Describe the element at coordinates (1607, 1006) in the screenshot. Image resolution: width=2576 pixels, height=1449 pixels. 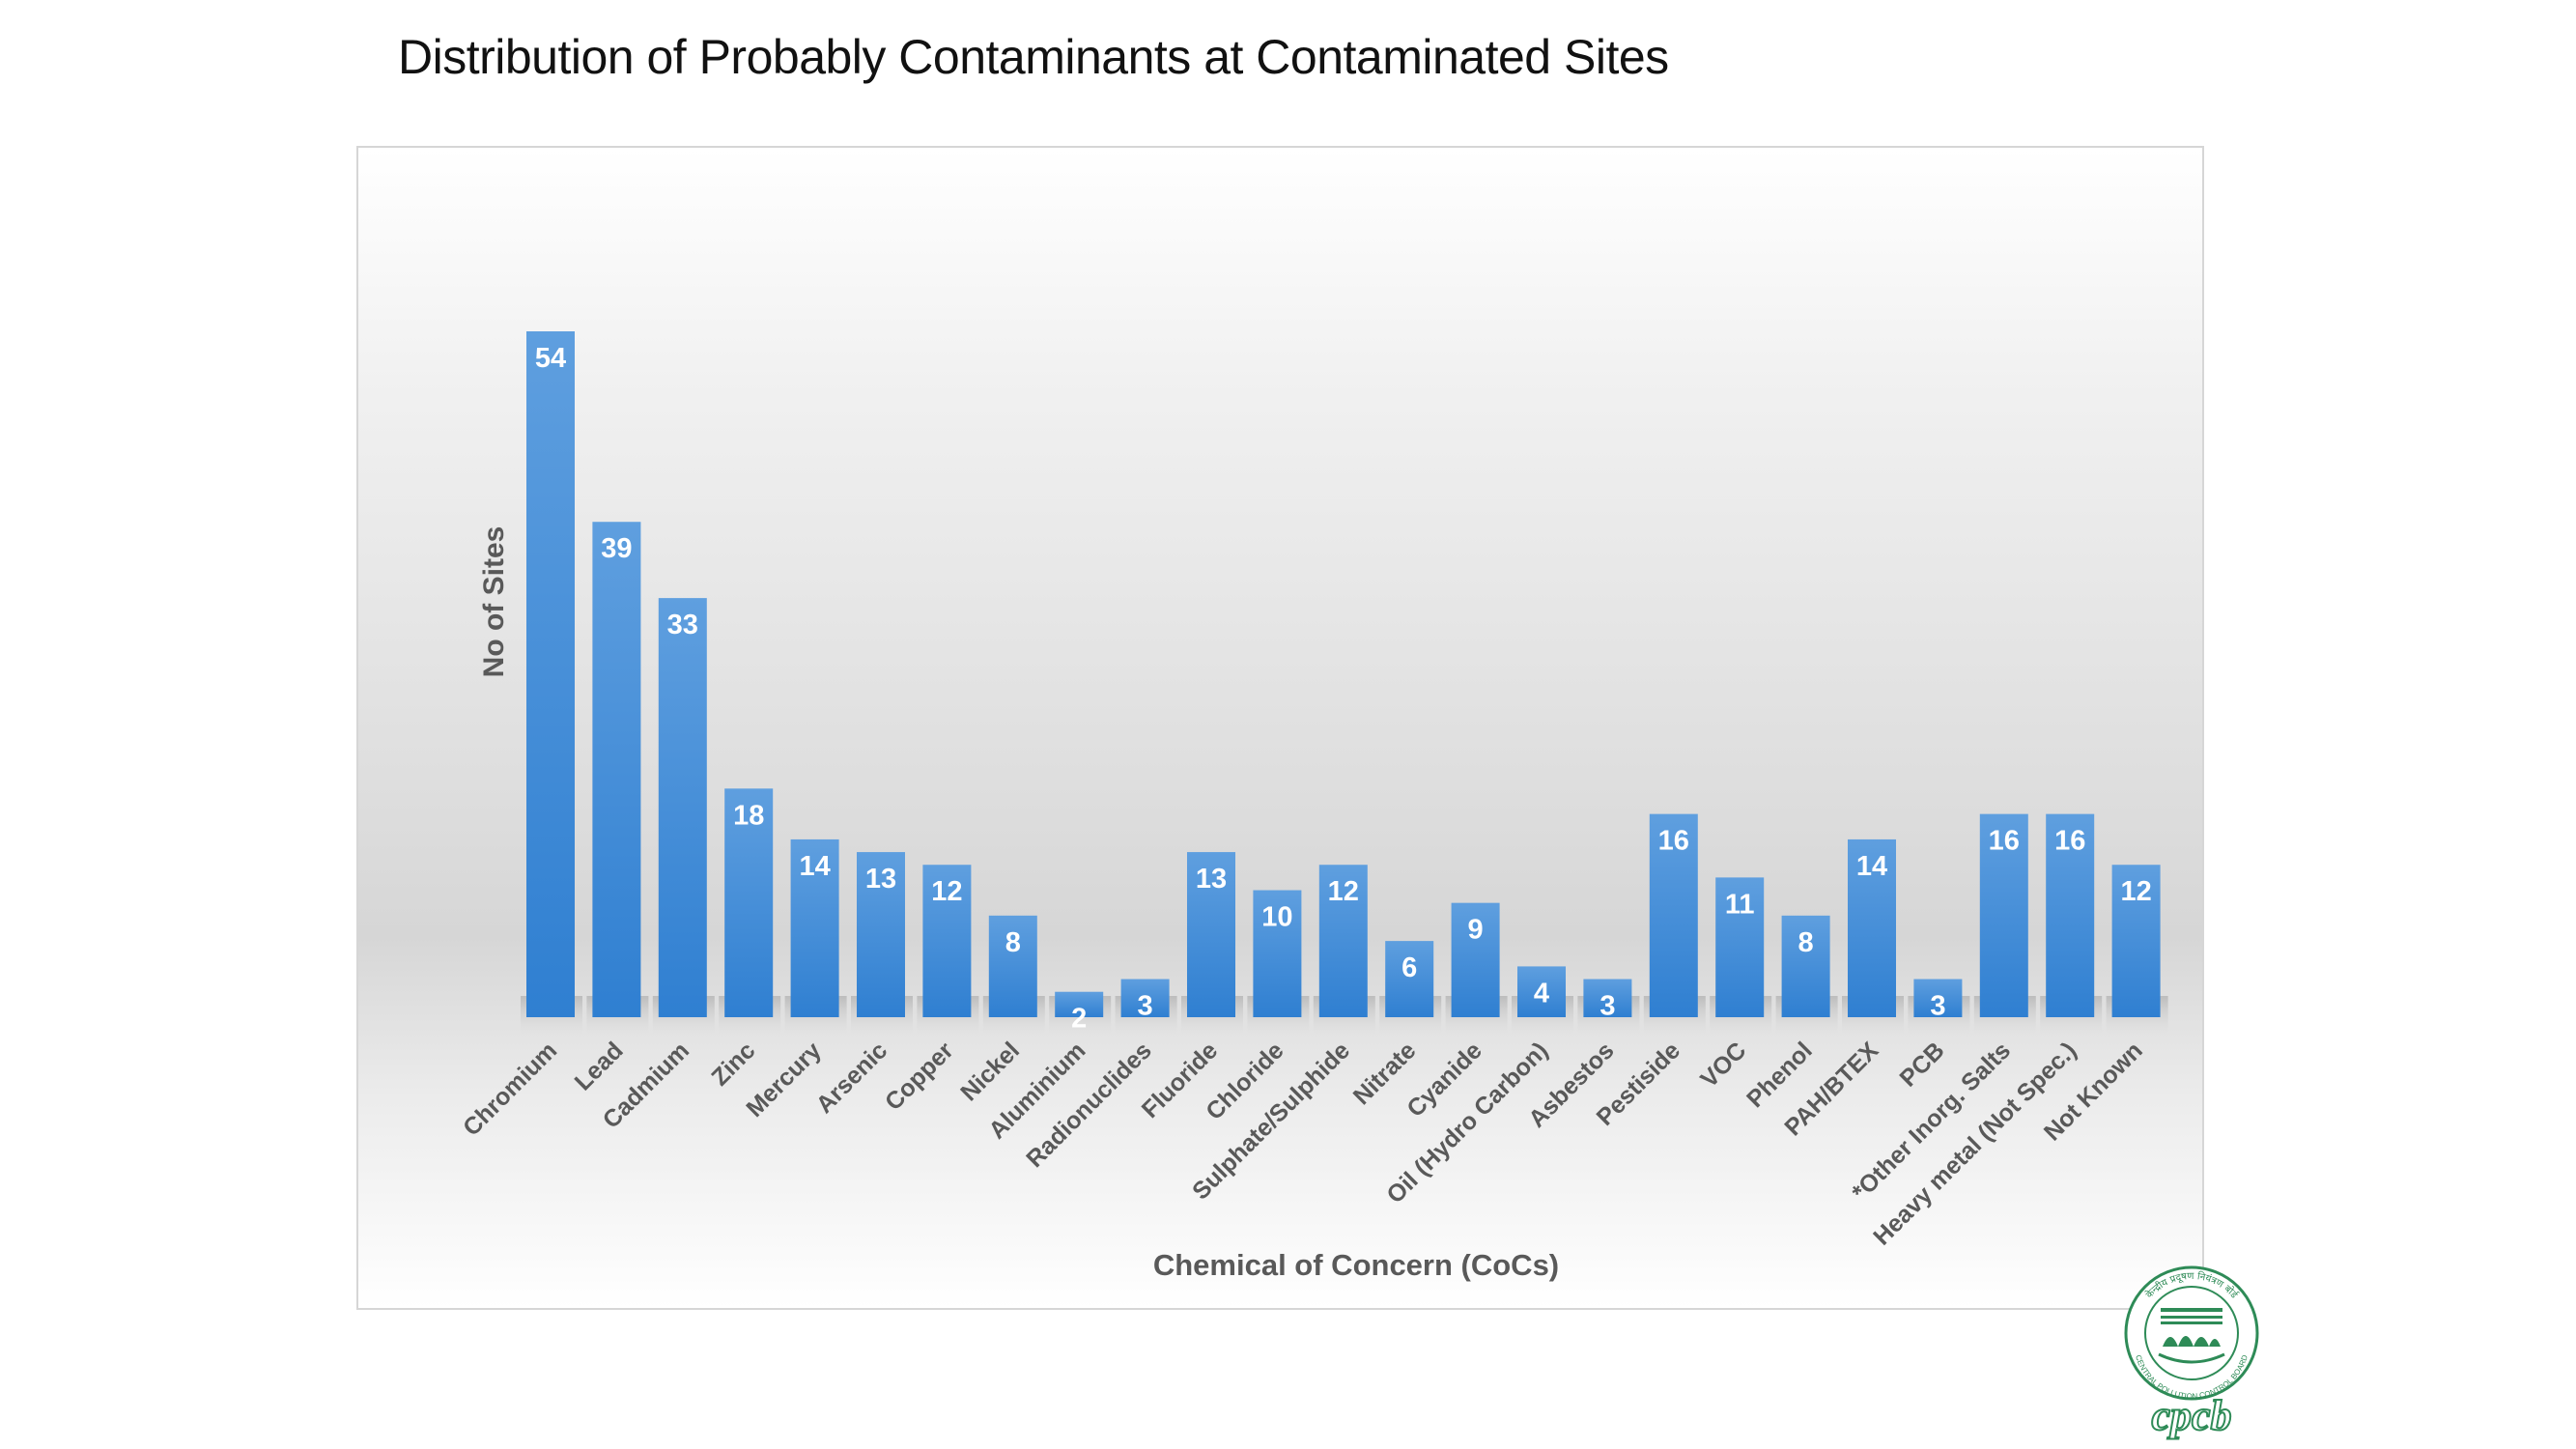
I see `data-label-asbestos: 3` at that location.